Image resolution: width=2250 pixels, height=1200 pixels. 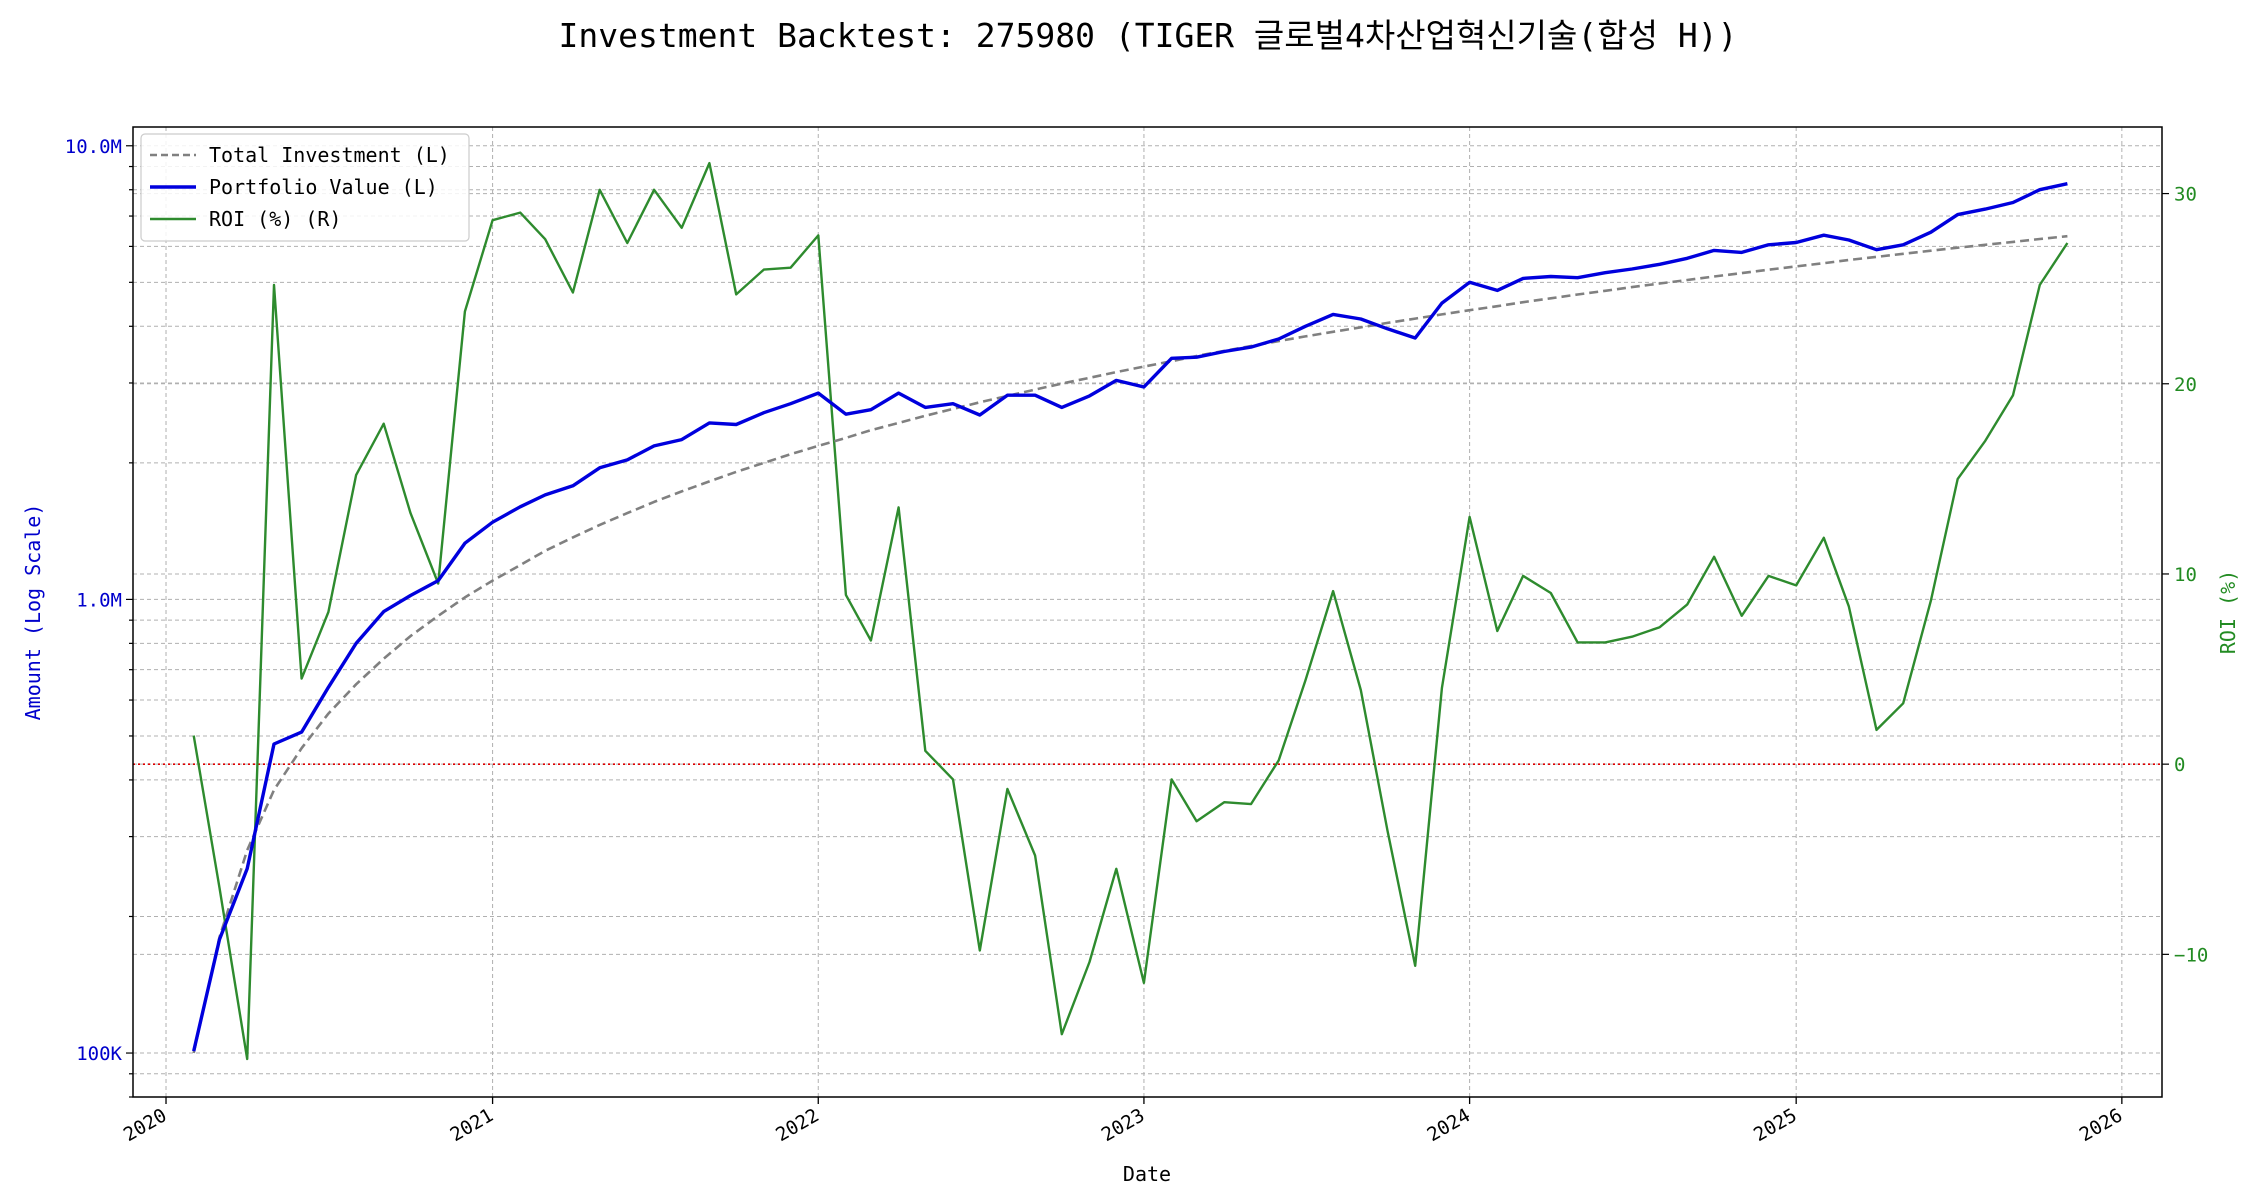 I want to click on legend-box, so click(x=305, y=187).